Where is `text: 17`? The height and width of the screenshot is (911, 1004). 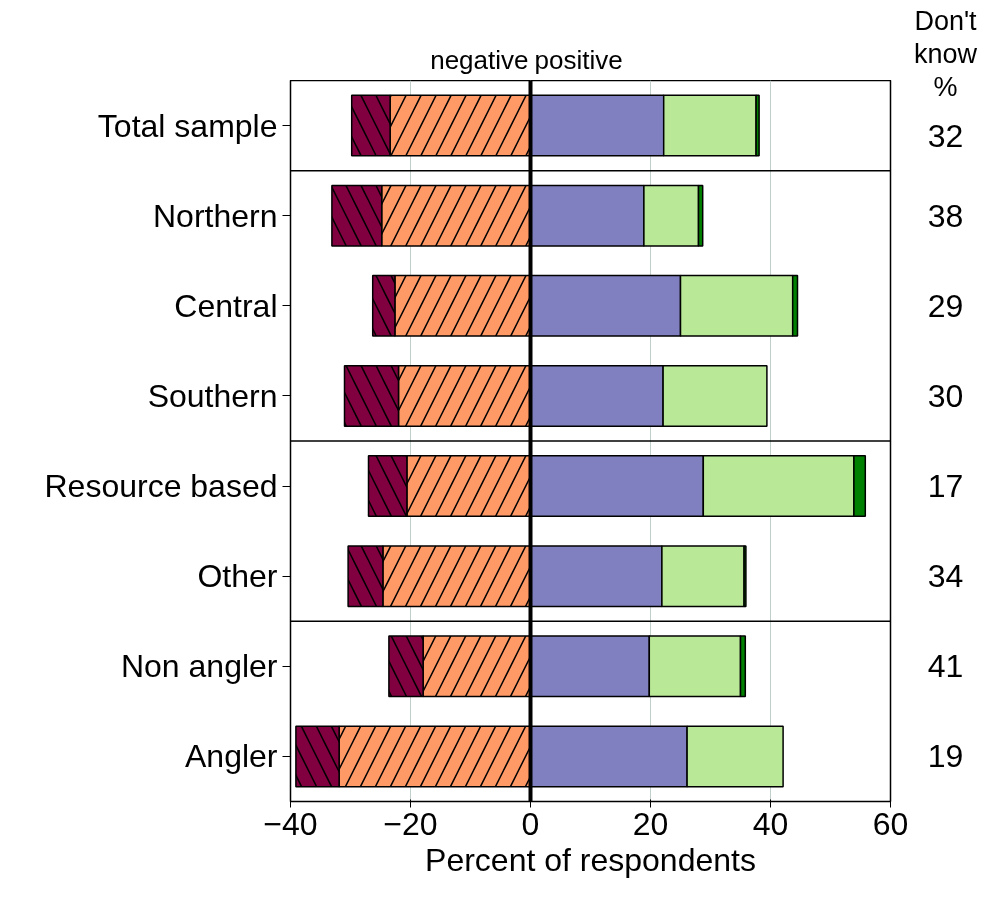
text: 17 is located at coordinates (945, 486).